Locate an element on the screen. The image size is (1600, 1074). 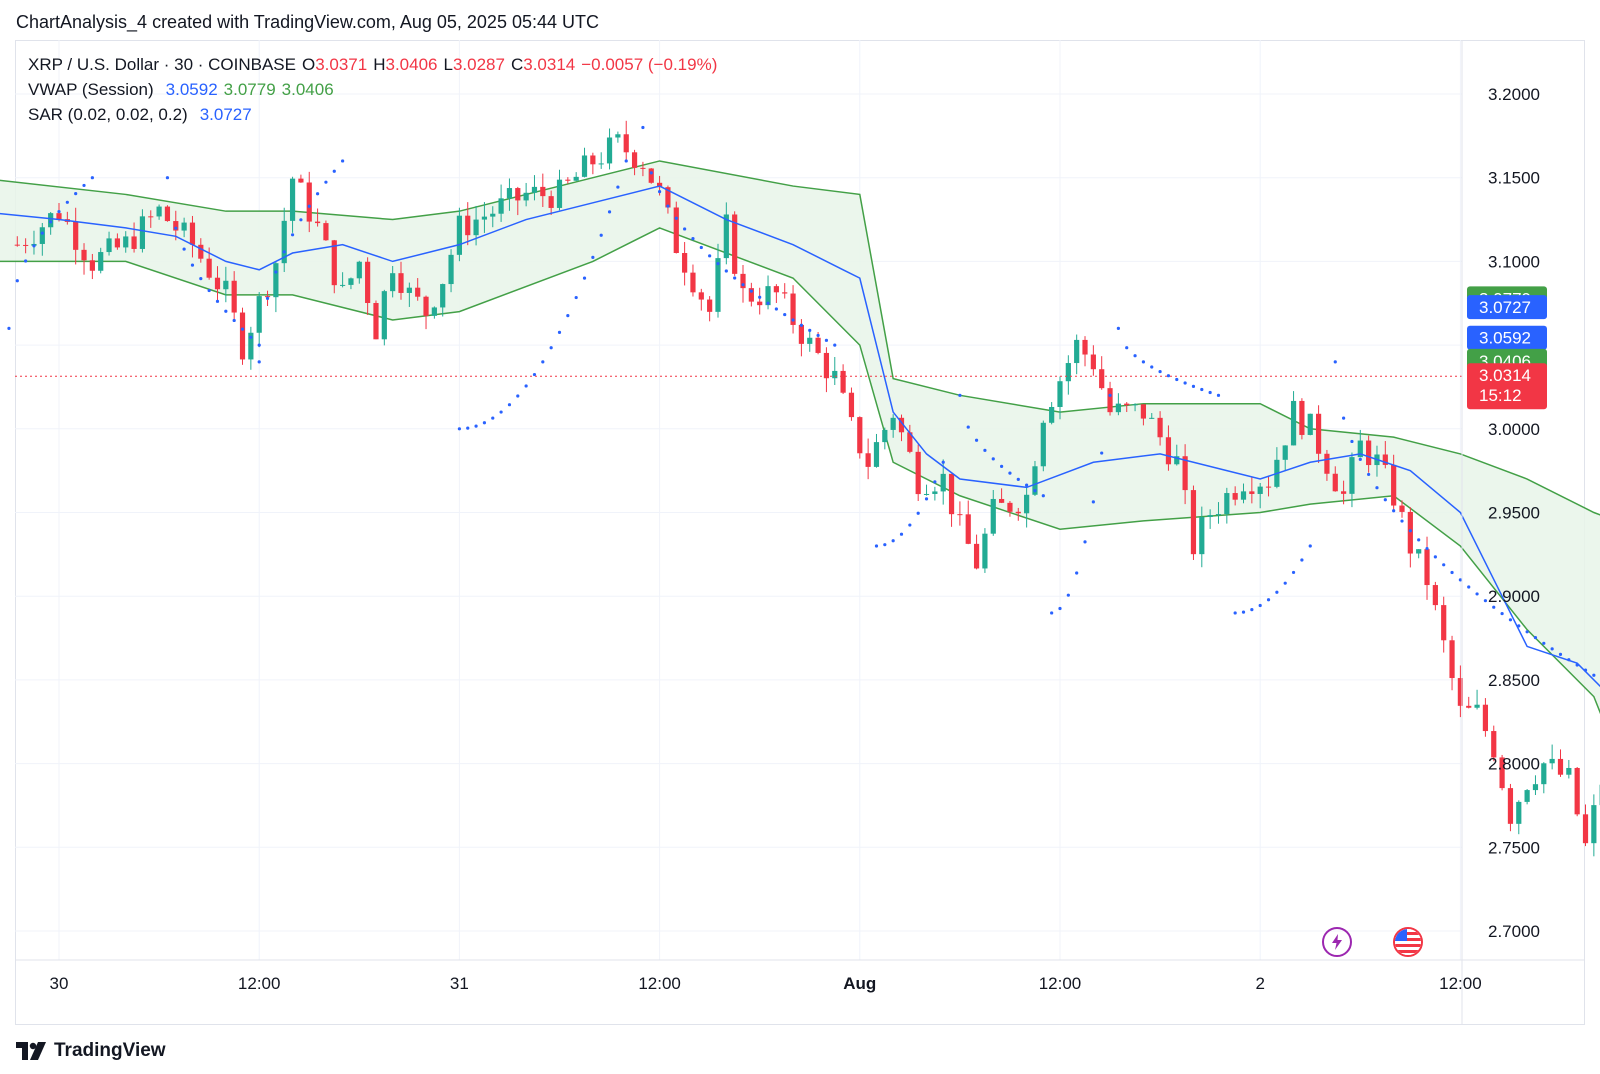
lightning-glyph is located at coordinates (1337, 942).